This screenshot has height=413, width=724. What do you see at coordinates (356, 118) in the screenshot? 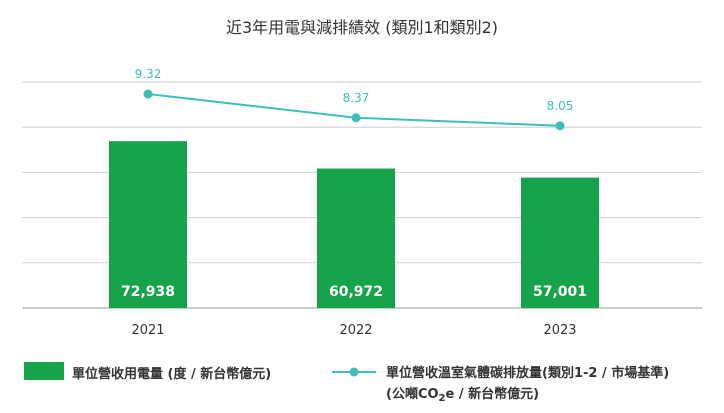
I see `line-point-2022` at bounding box center [356, 118].